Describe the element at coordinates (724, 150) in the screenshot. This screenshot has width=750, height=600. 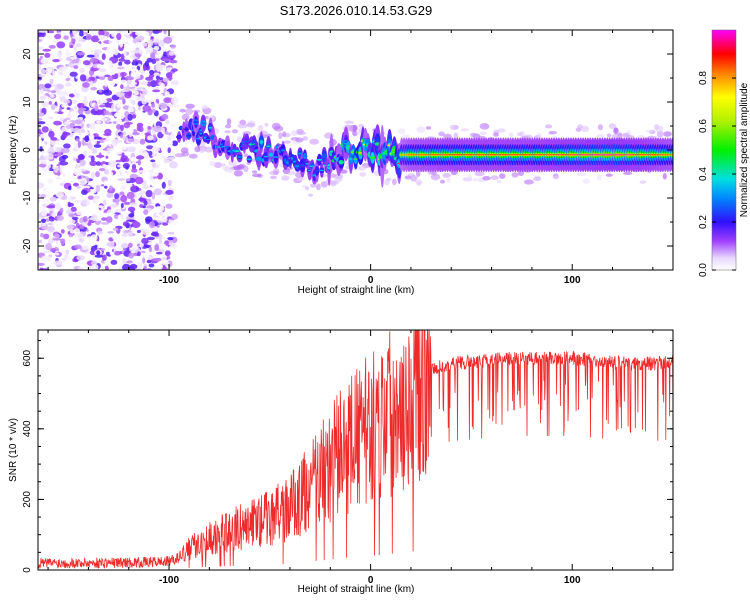
I see `colorbar-gradient` at that location.